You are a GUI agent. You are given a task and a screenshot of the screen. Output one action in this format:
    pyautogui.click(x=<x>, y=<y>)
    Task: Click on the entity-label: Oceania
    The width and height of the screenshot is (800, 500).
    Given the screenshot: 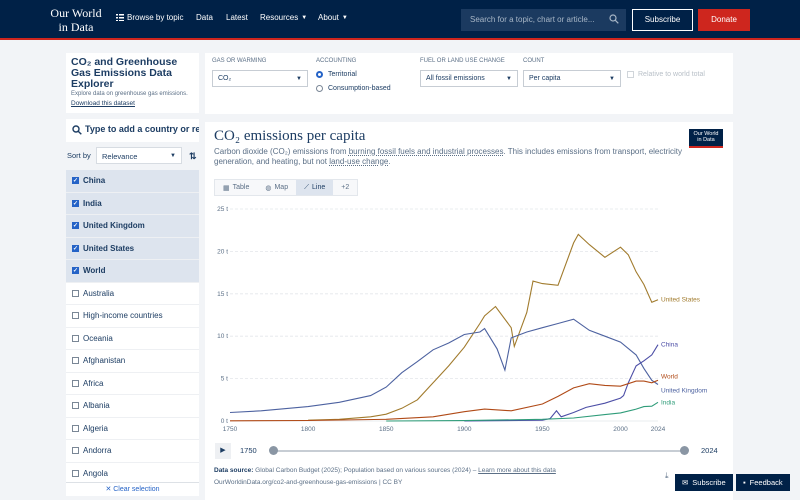 What is the action you would take?
    pyautogui.click(x=98, y=338)
    